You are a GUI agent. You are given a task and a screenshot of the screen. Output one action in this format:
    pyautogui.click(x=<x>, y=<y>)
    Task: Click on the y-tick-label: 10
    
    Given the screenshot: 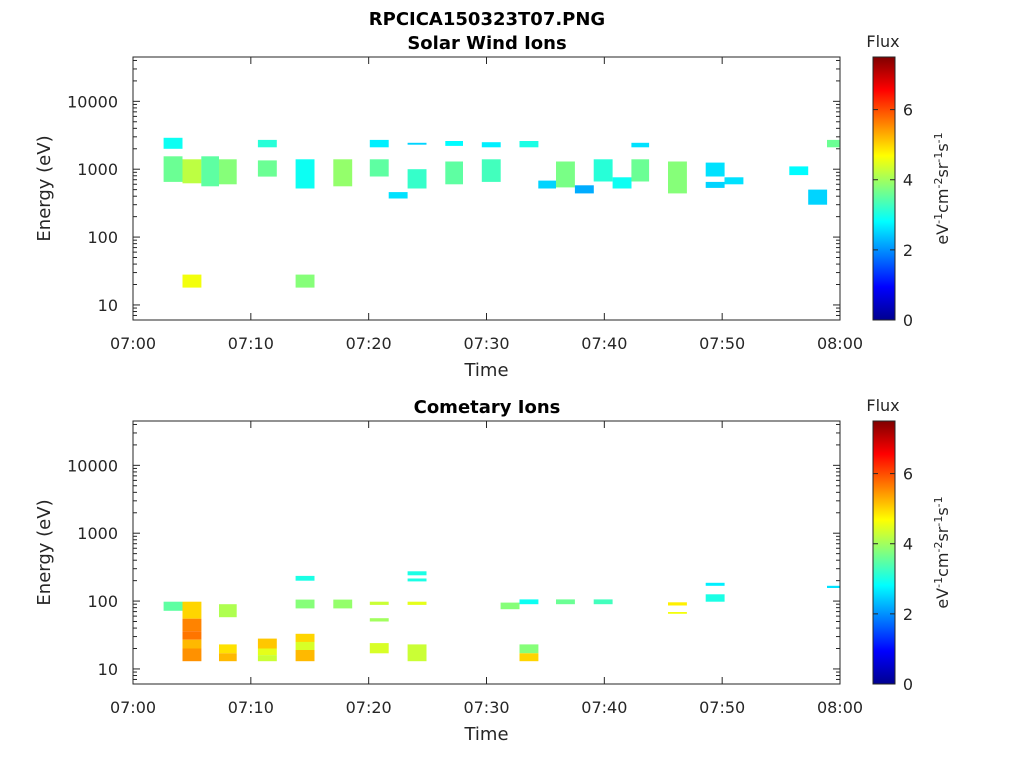 What is the action you would take?
    pyautogui.click(x=108, y=305)
    